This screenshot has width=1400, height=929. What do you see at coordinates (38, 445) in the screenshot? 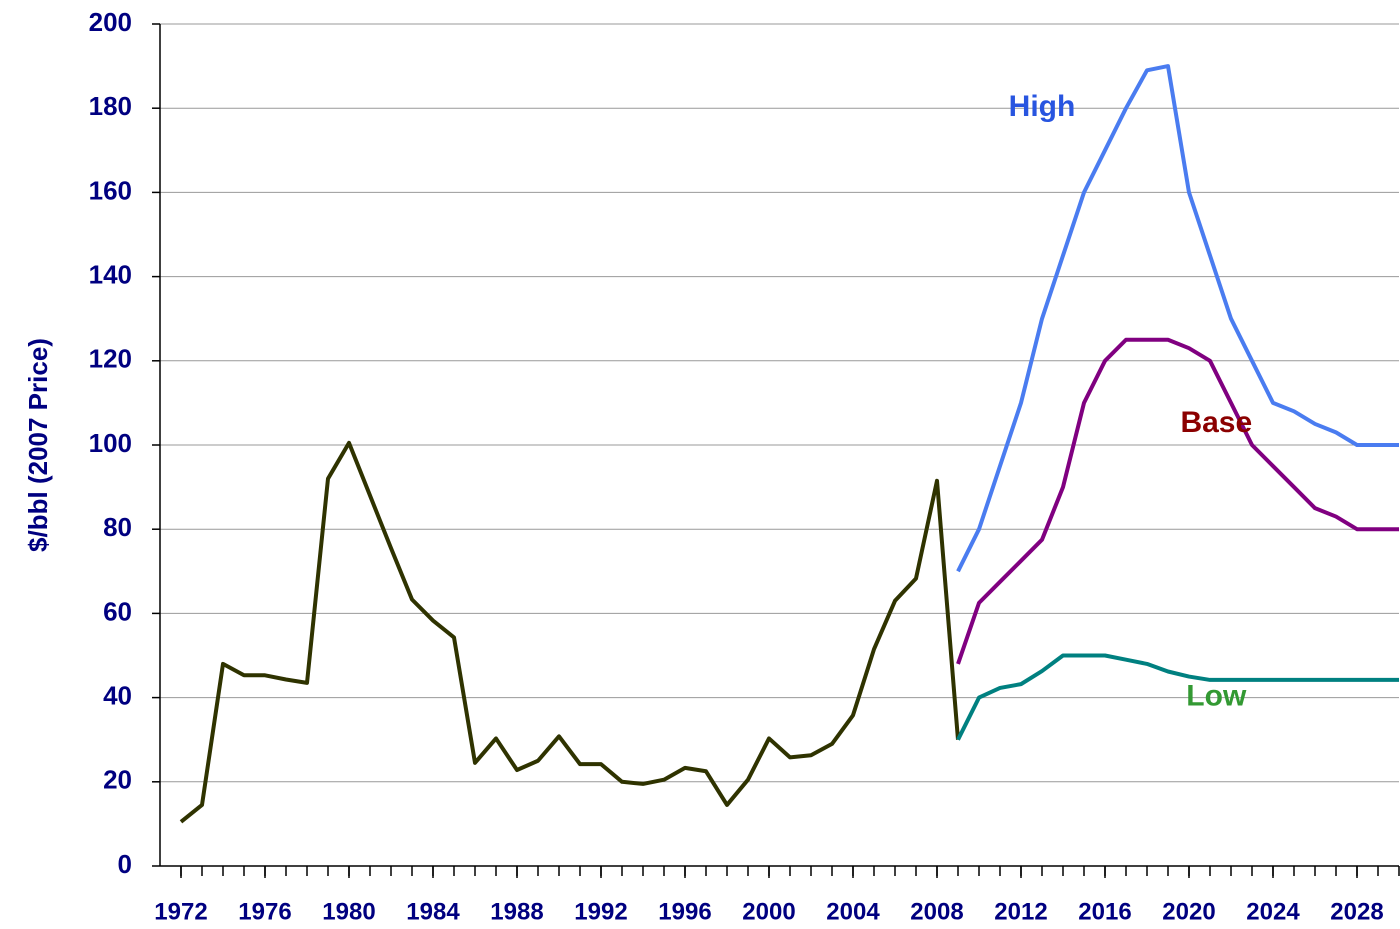
I see `y-axis-label: $/bbl (2007 Price)` at bounding box center [38, 445].